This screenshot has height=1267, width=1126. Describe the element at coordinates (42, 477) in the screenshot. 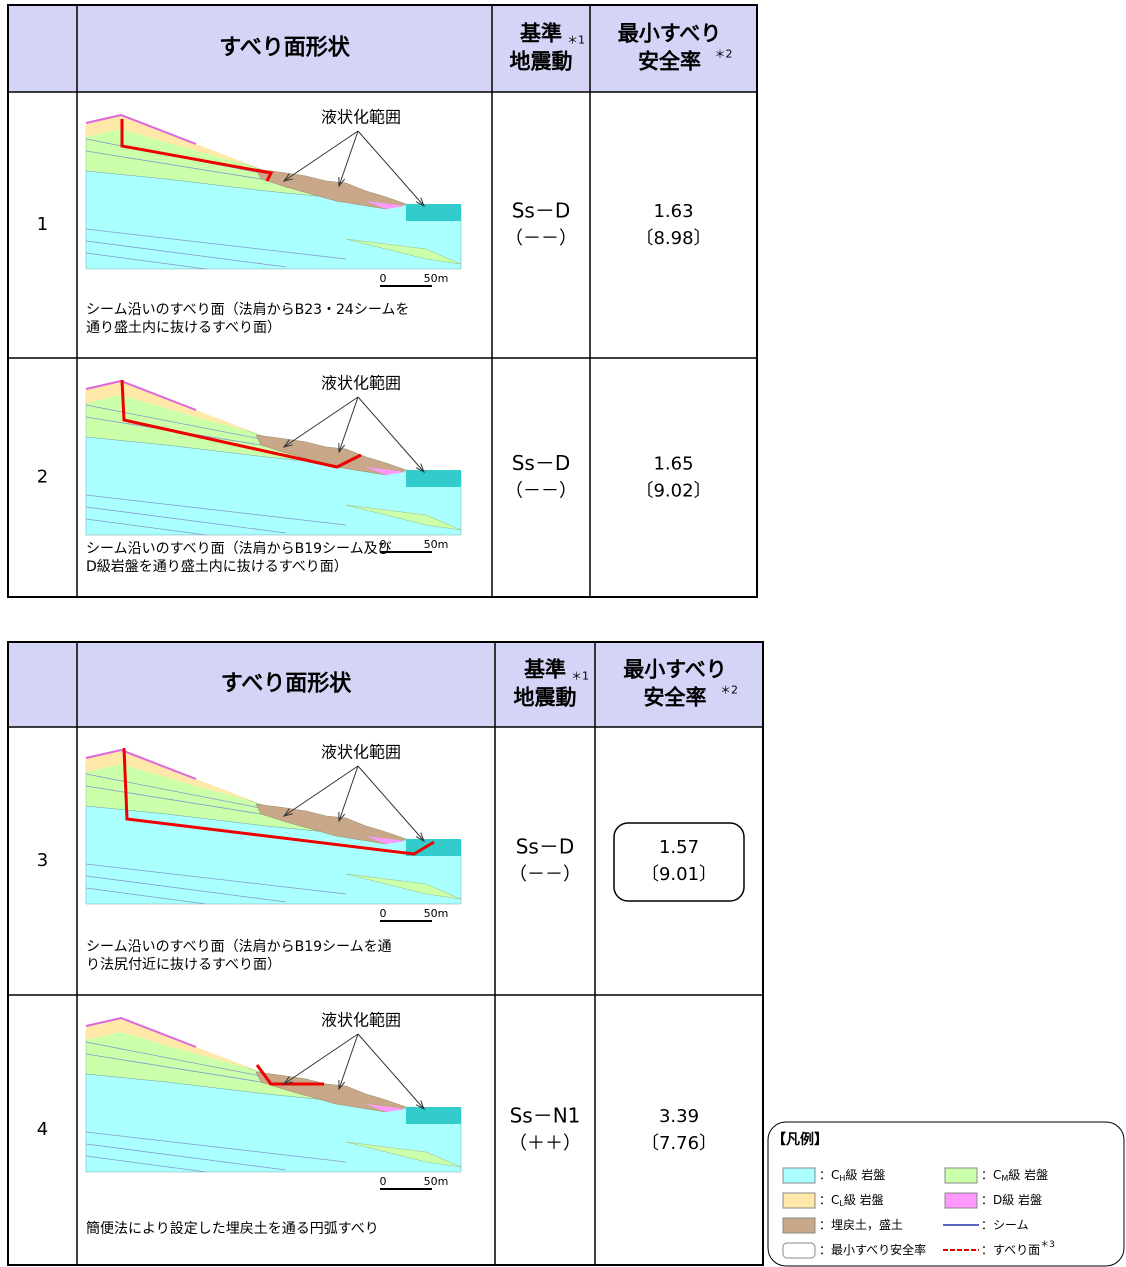

I see `row-number: 2` at that location.